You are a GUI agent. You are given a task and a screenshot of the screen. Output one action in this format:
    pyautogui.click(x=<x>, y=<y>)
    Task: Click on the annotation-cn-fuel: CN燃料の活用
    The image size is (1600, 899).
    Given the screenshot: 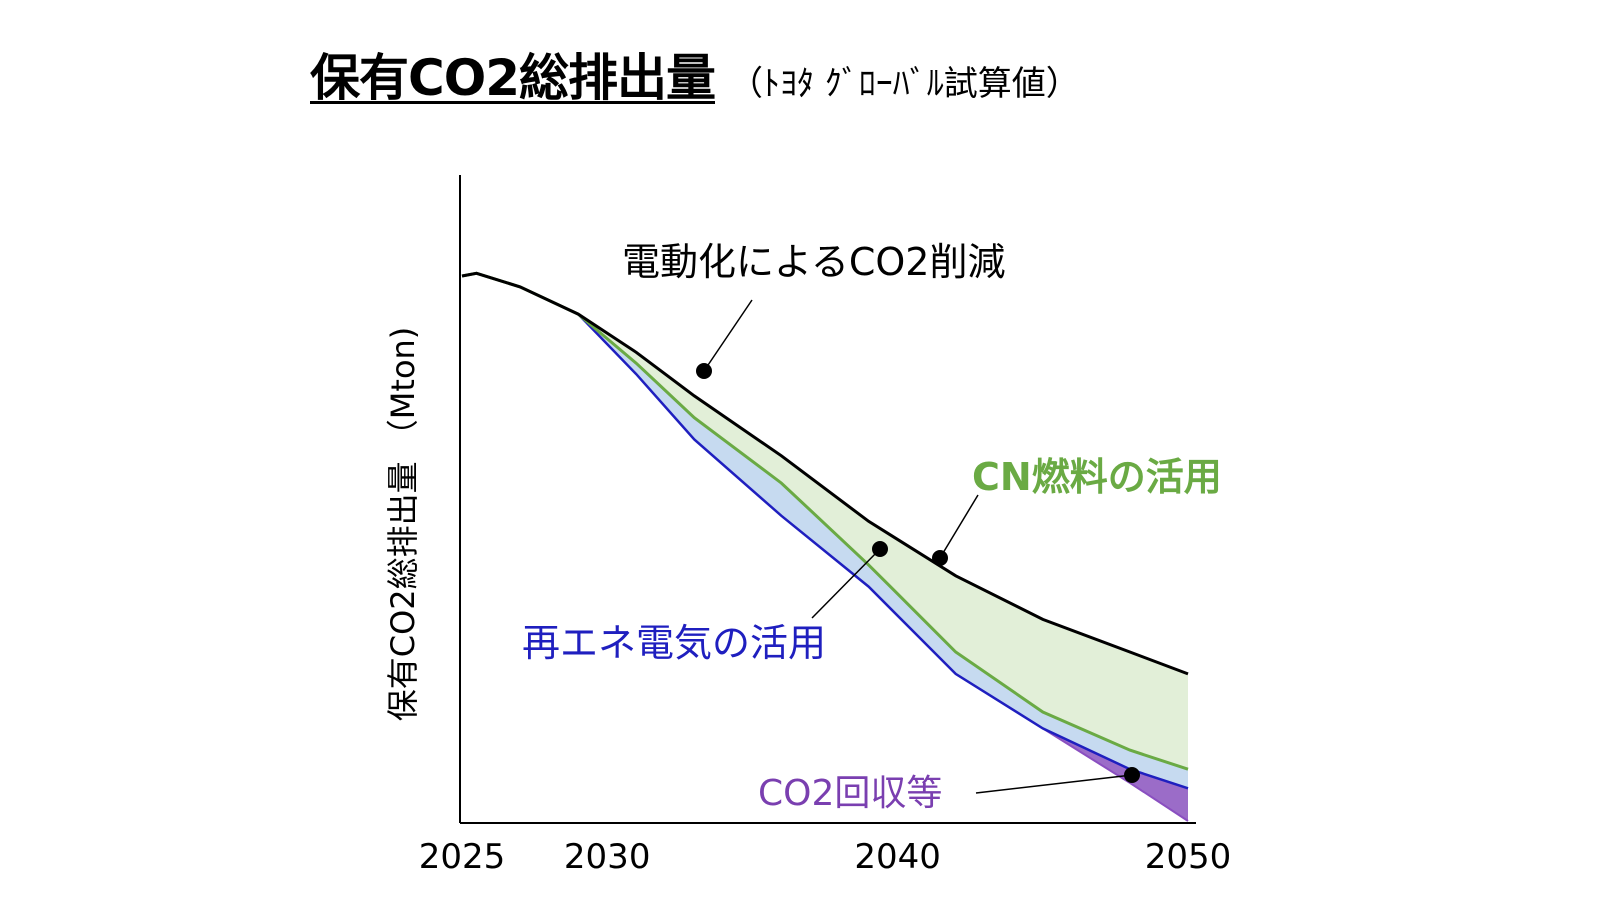 What is the action you would take?
    pyautogui.click(x=1097, y=477)
    